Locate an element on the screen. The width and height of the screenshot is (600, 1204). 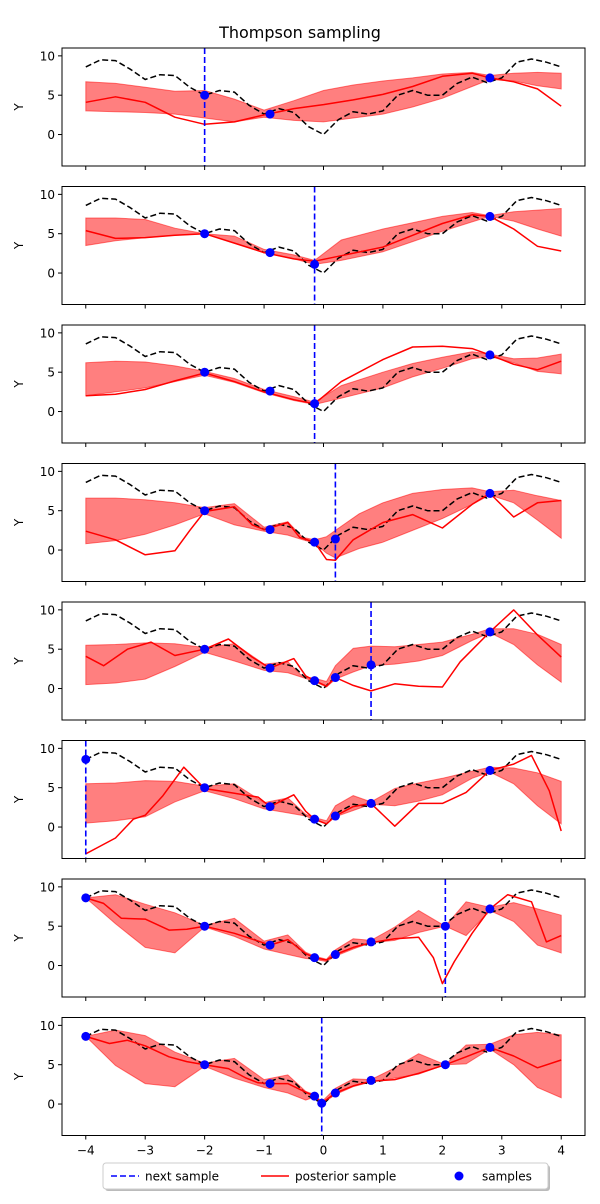
x-tick-label: −1 is located at coordinates (264, 1151).